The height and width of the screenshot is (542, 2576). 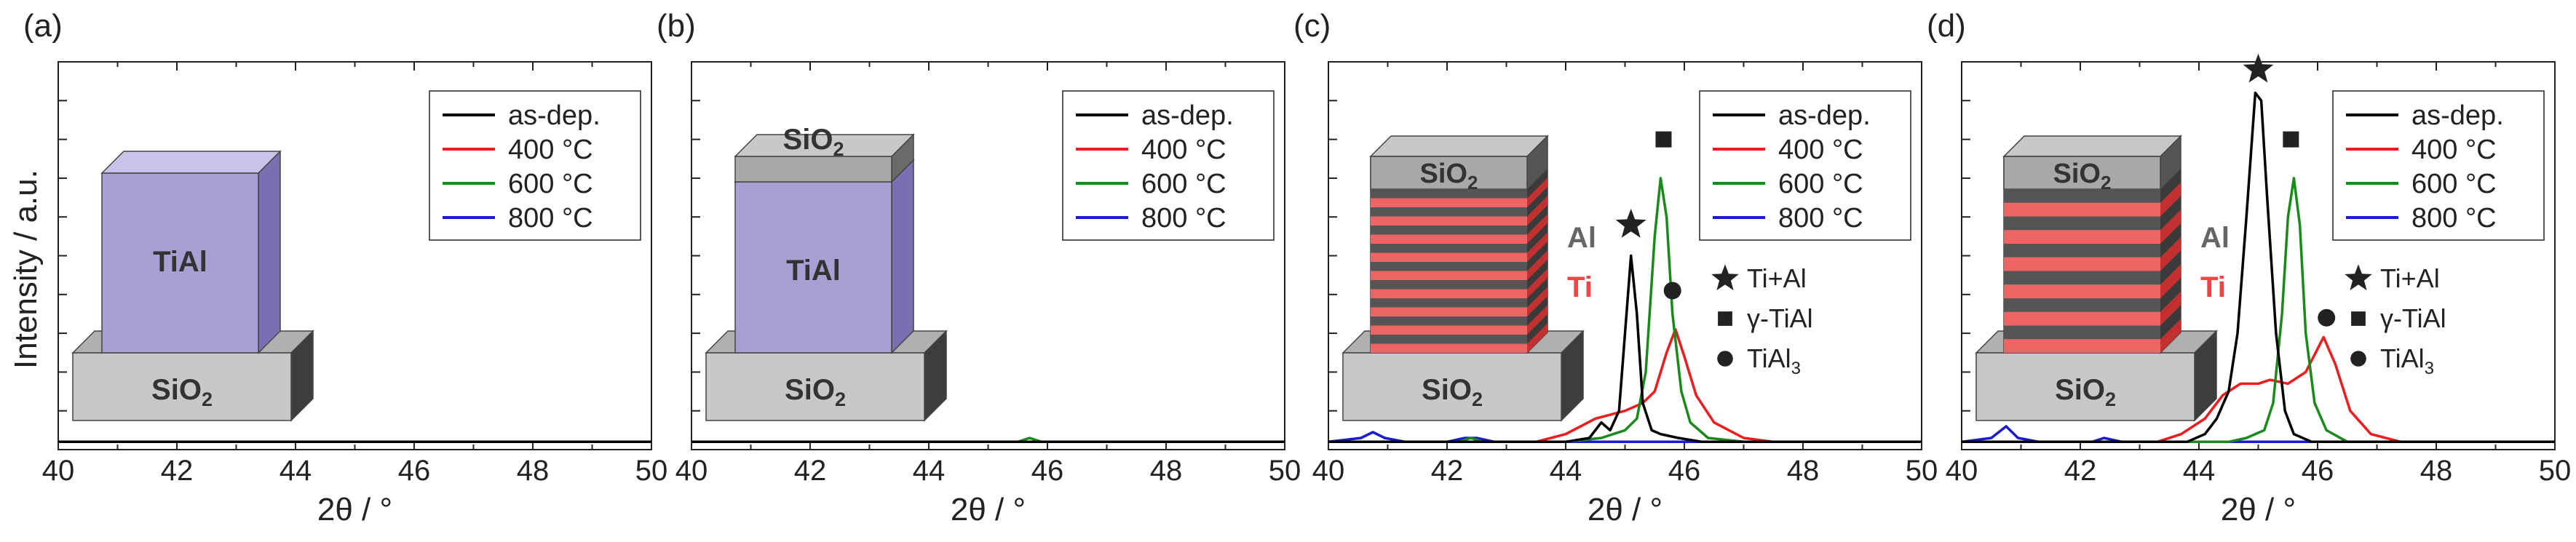 I want to click on ti-label: Ti, so click(x=1580, y=287).